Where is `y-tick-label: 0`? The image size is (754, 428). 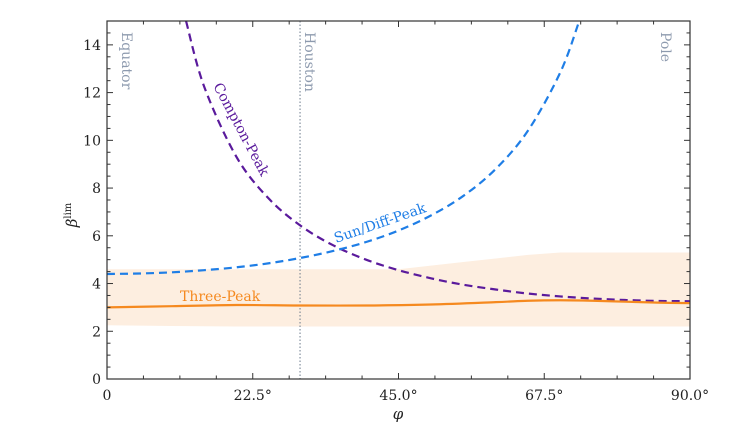 y-tick-label: 0 is located at coordinates (96, 380).